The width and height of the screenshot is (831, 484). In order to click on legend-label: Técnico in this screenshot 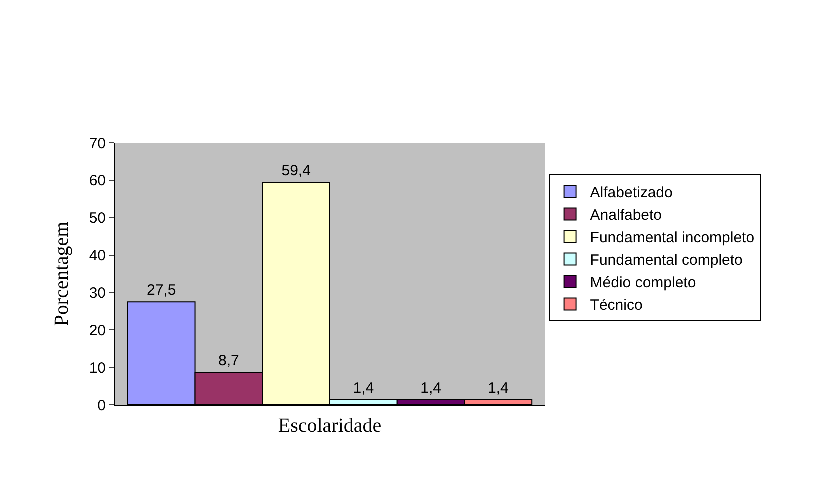, I will do `click(616, 305)`.